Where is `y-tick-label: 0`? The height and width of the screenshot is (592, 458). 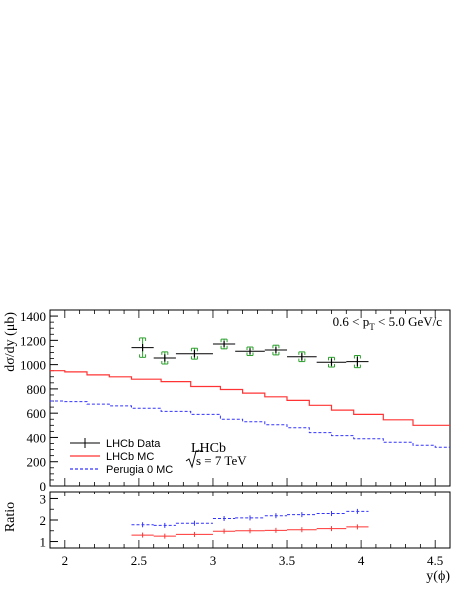
y-tick-label: 0 is located at coordinates (43, 486).